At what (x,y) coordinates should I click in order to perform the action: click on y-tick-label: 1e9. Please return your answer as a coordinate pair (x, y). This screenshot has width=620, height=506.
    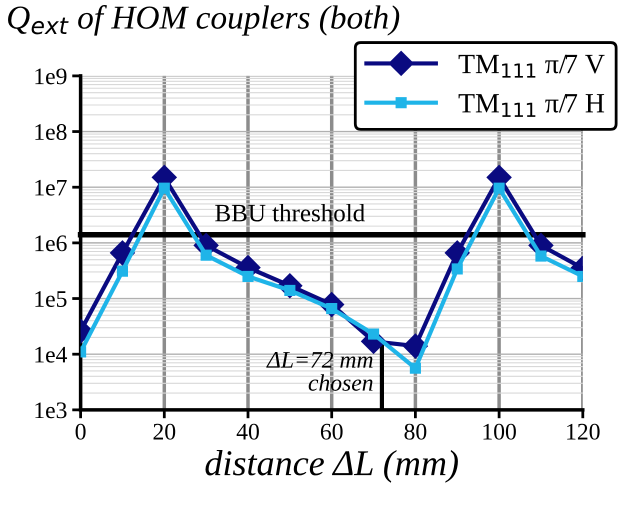
    Looking at the image, I should click on (50, 76).